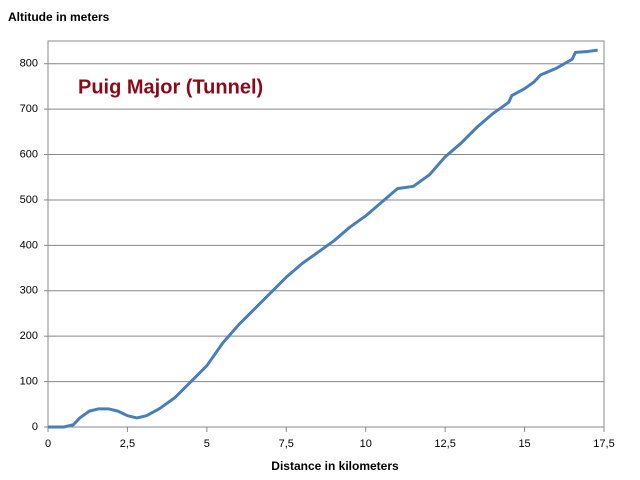 This screenshot has height=480, width=640. What do you see at coordinates (29, 64) in the screenshot?
I see `y-tick-label: 800` at bounding box center [29, 64].